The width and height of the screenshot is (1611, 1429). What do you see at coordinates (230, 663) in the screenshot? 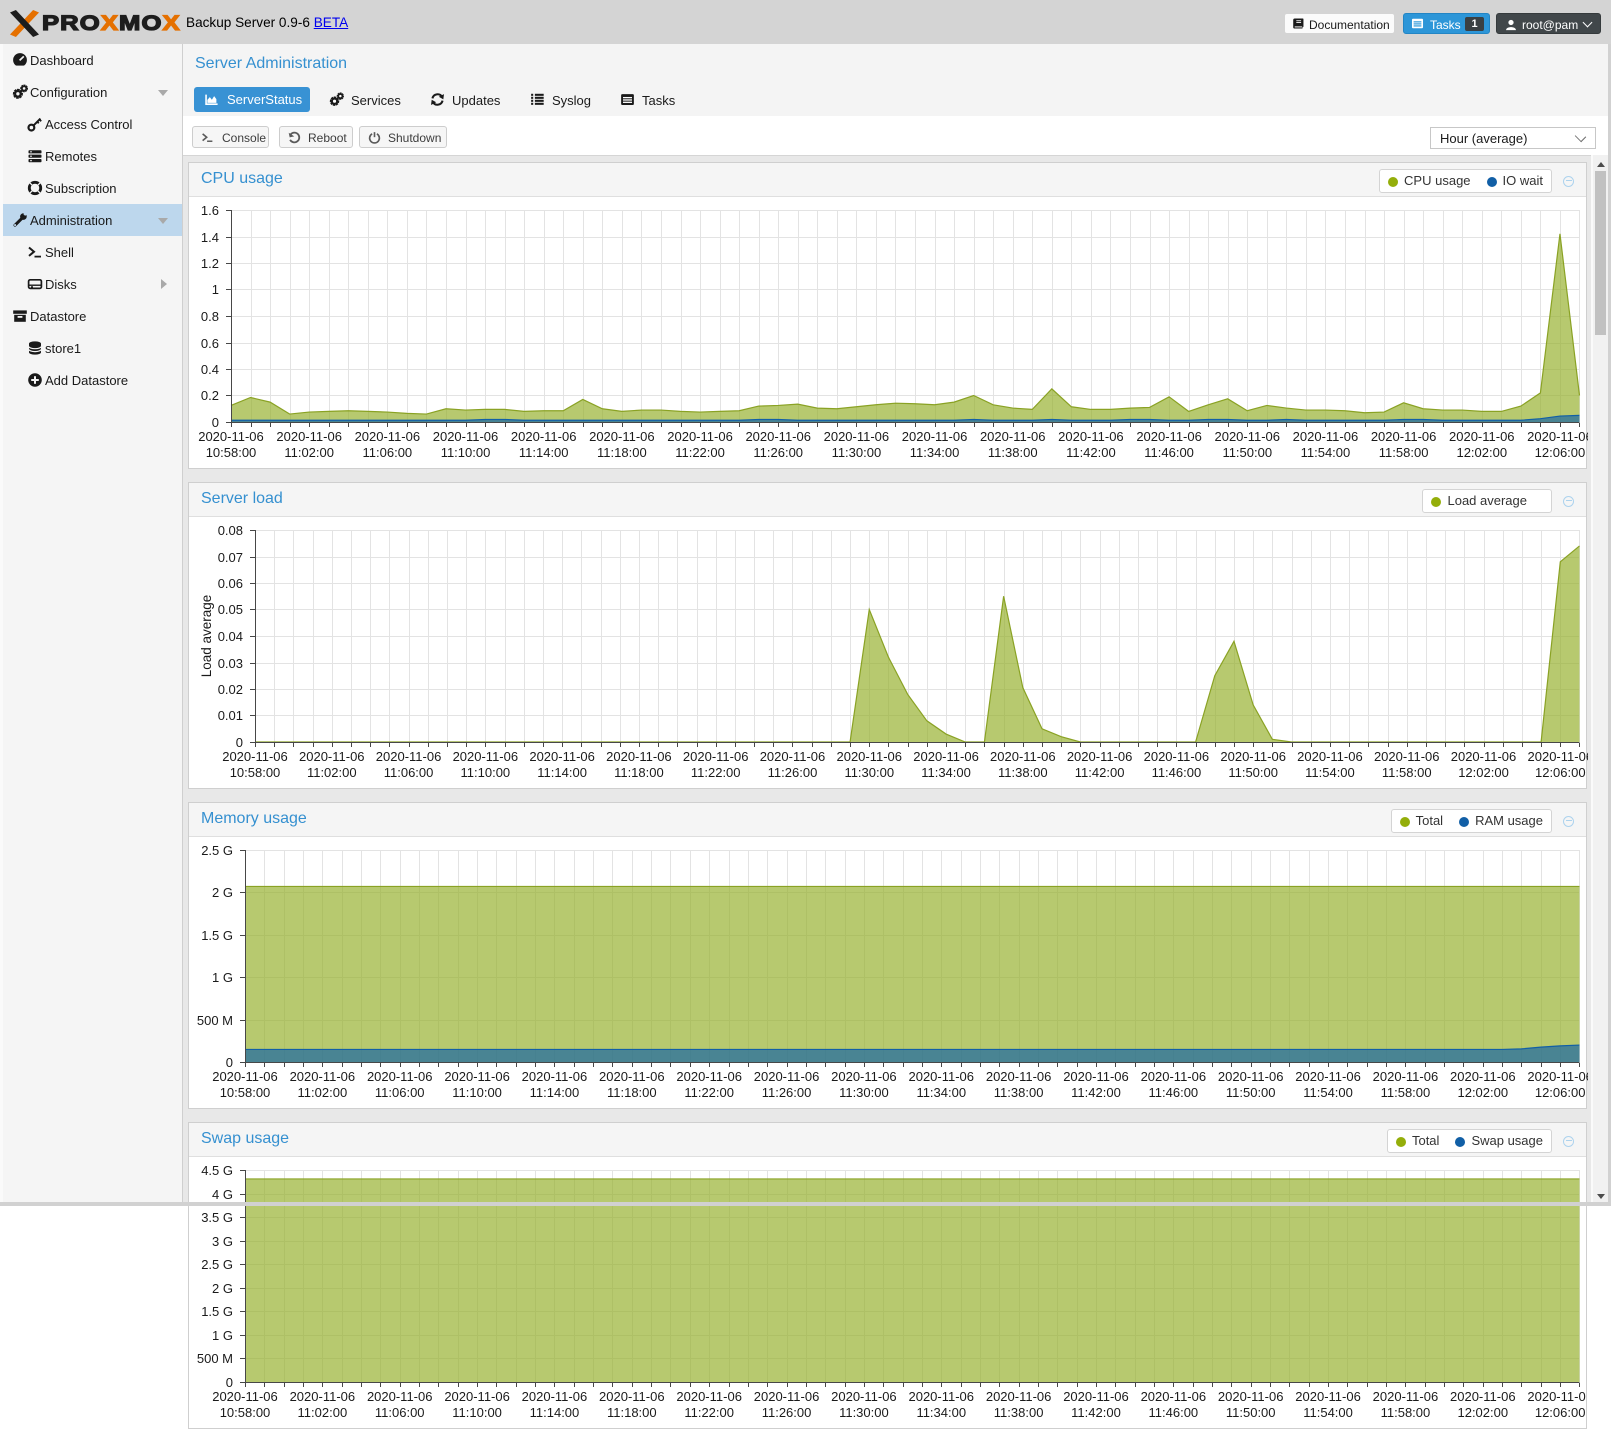
I see `svg-text: 0.03` at bounding box center [230, 663].